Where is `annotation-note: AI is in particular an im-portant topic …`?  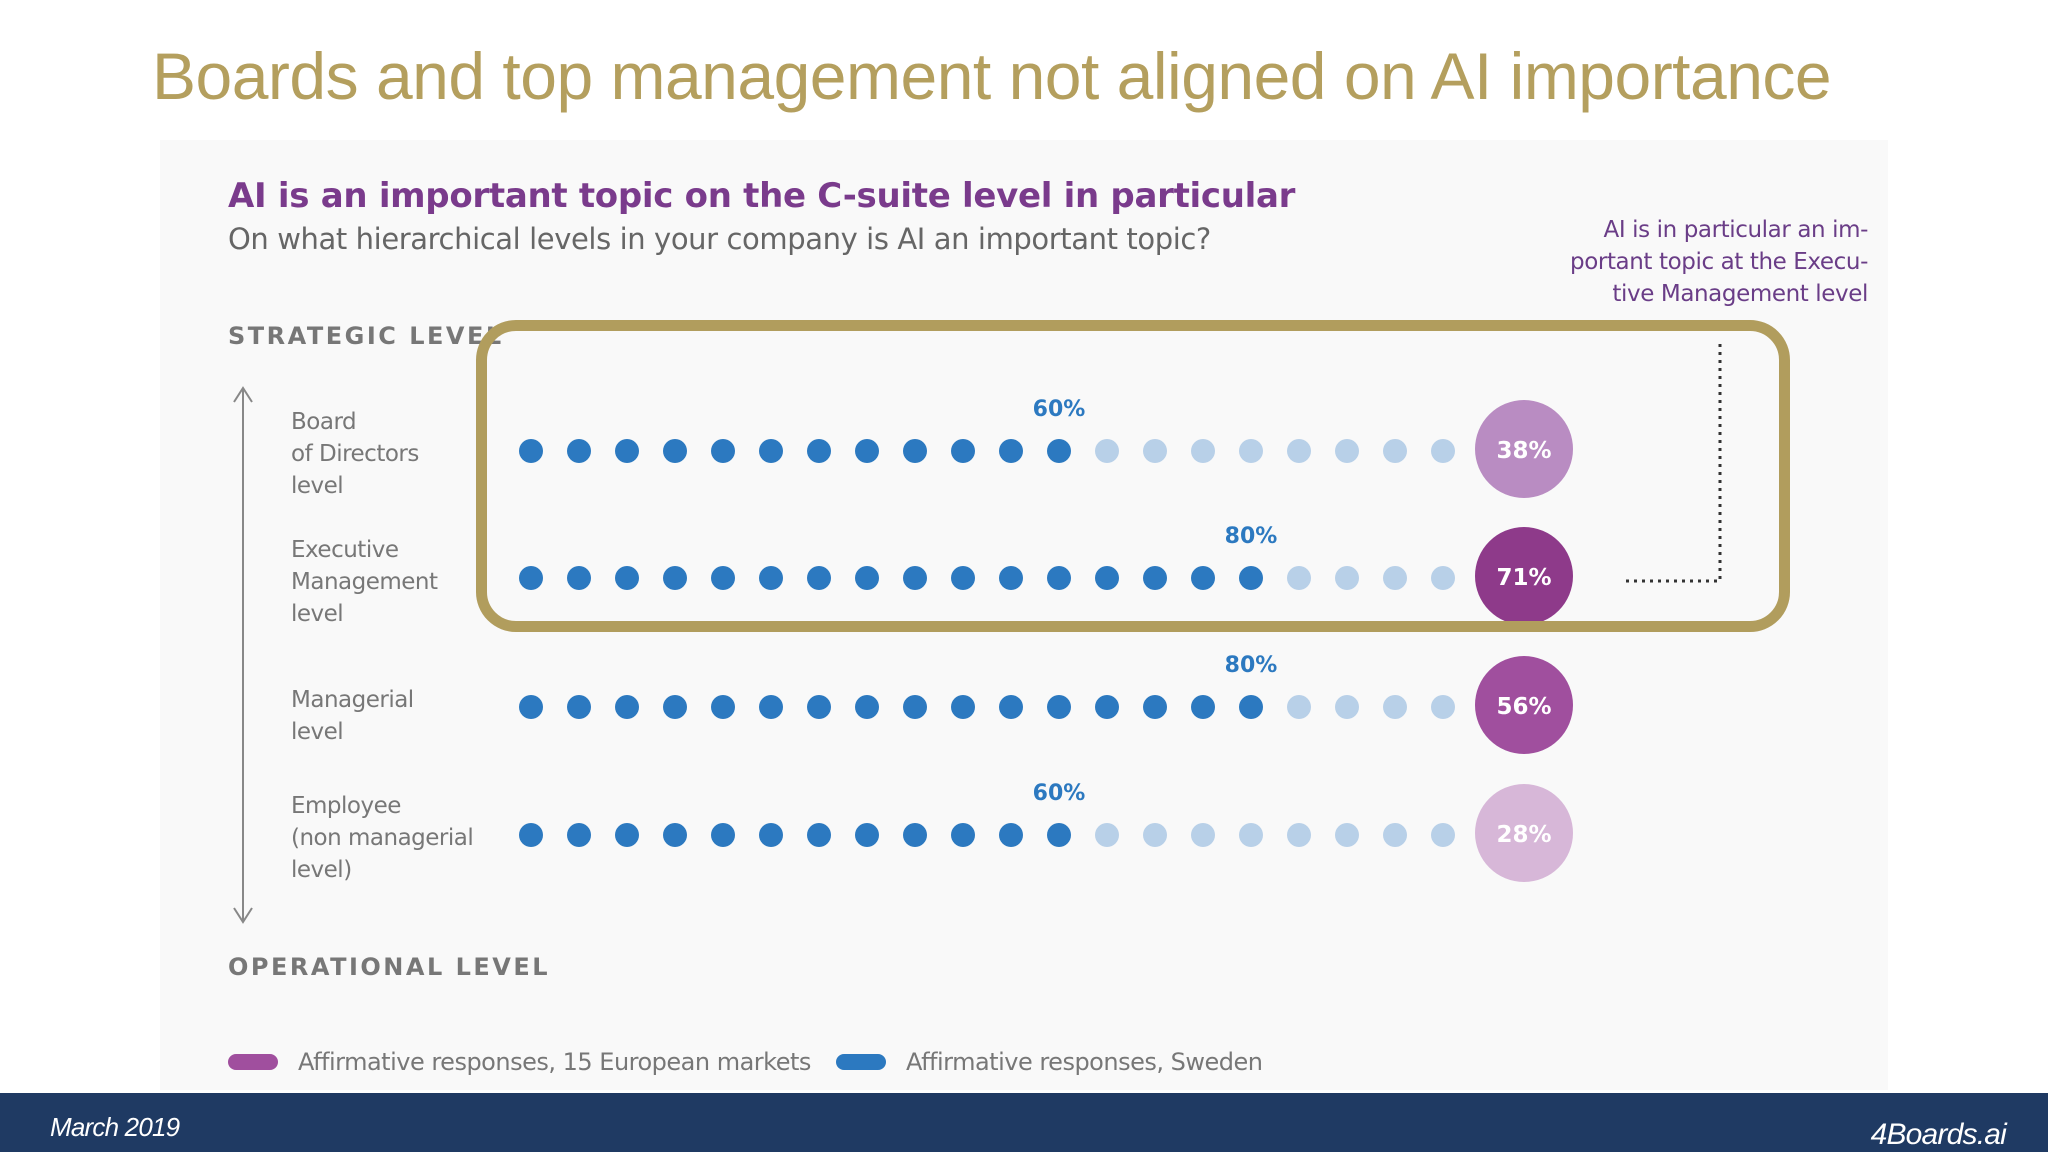 annotation-note: AI is in particular an im-portant topic … is located at coordinates (1688, 262).